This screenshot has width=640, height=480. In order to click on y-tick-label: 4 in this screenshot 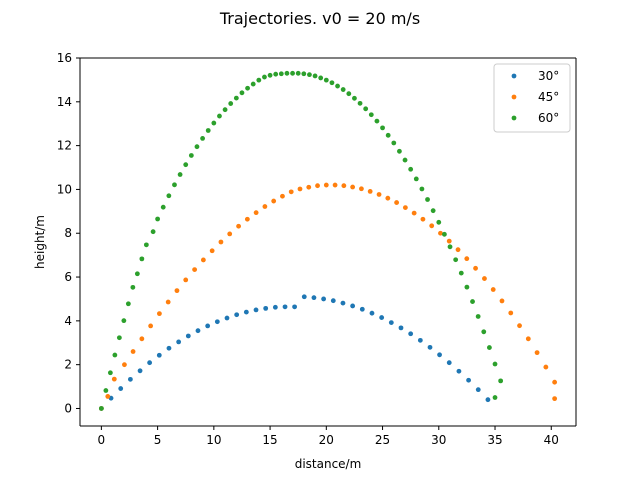, I will do `click(68, 321)`.